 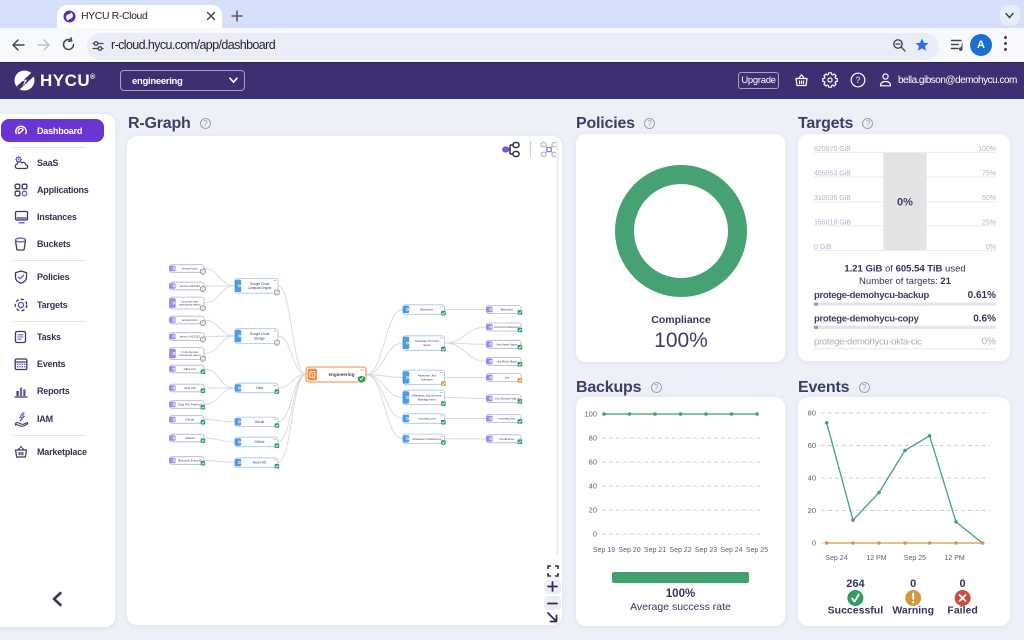 I want to click on svg-text: Successful, so click(x=856, y=611).